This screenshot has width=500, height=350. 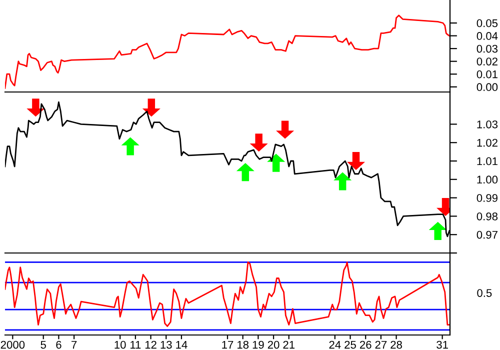 What do you see at coordinates (442, 344) in the screenshot?
I see `x-tick-label: 31` at bounding box center [442, 344].